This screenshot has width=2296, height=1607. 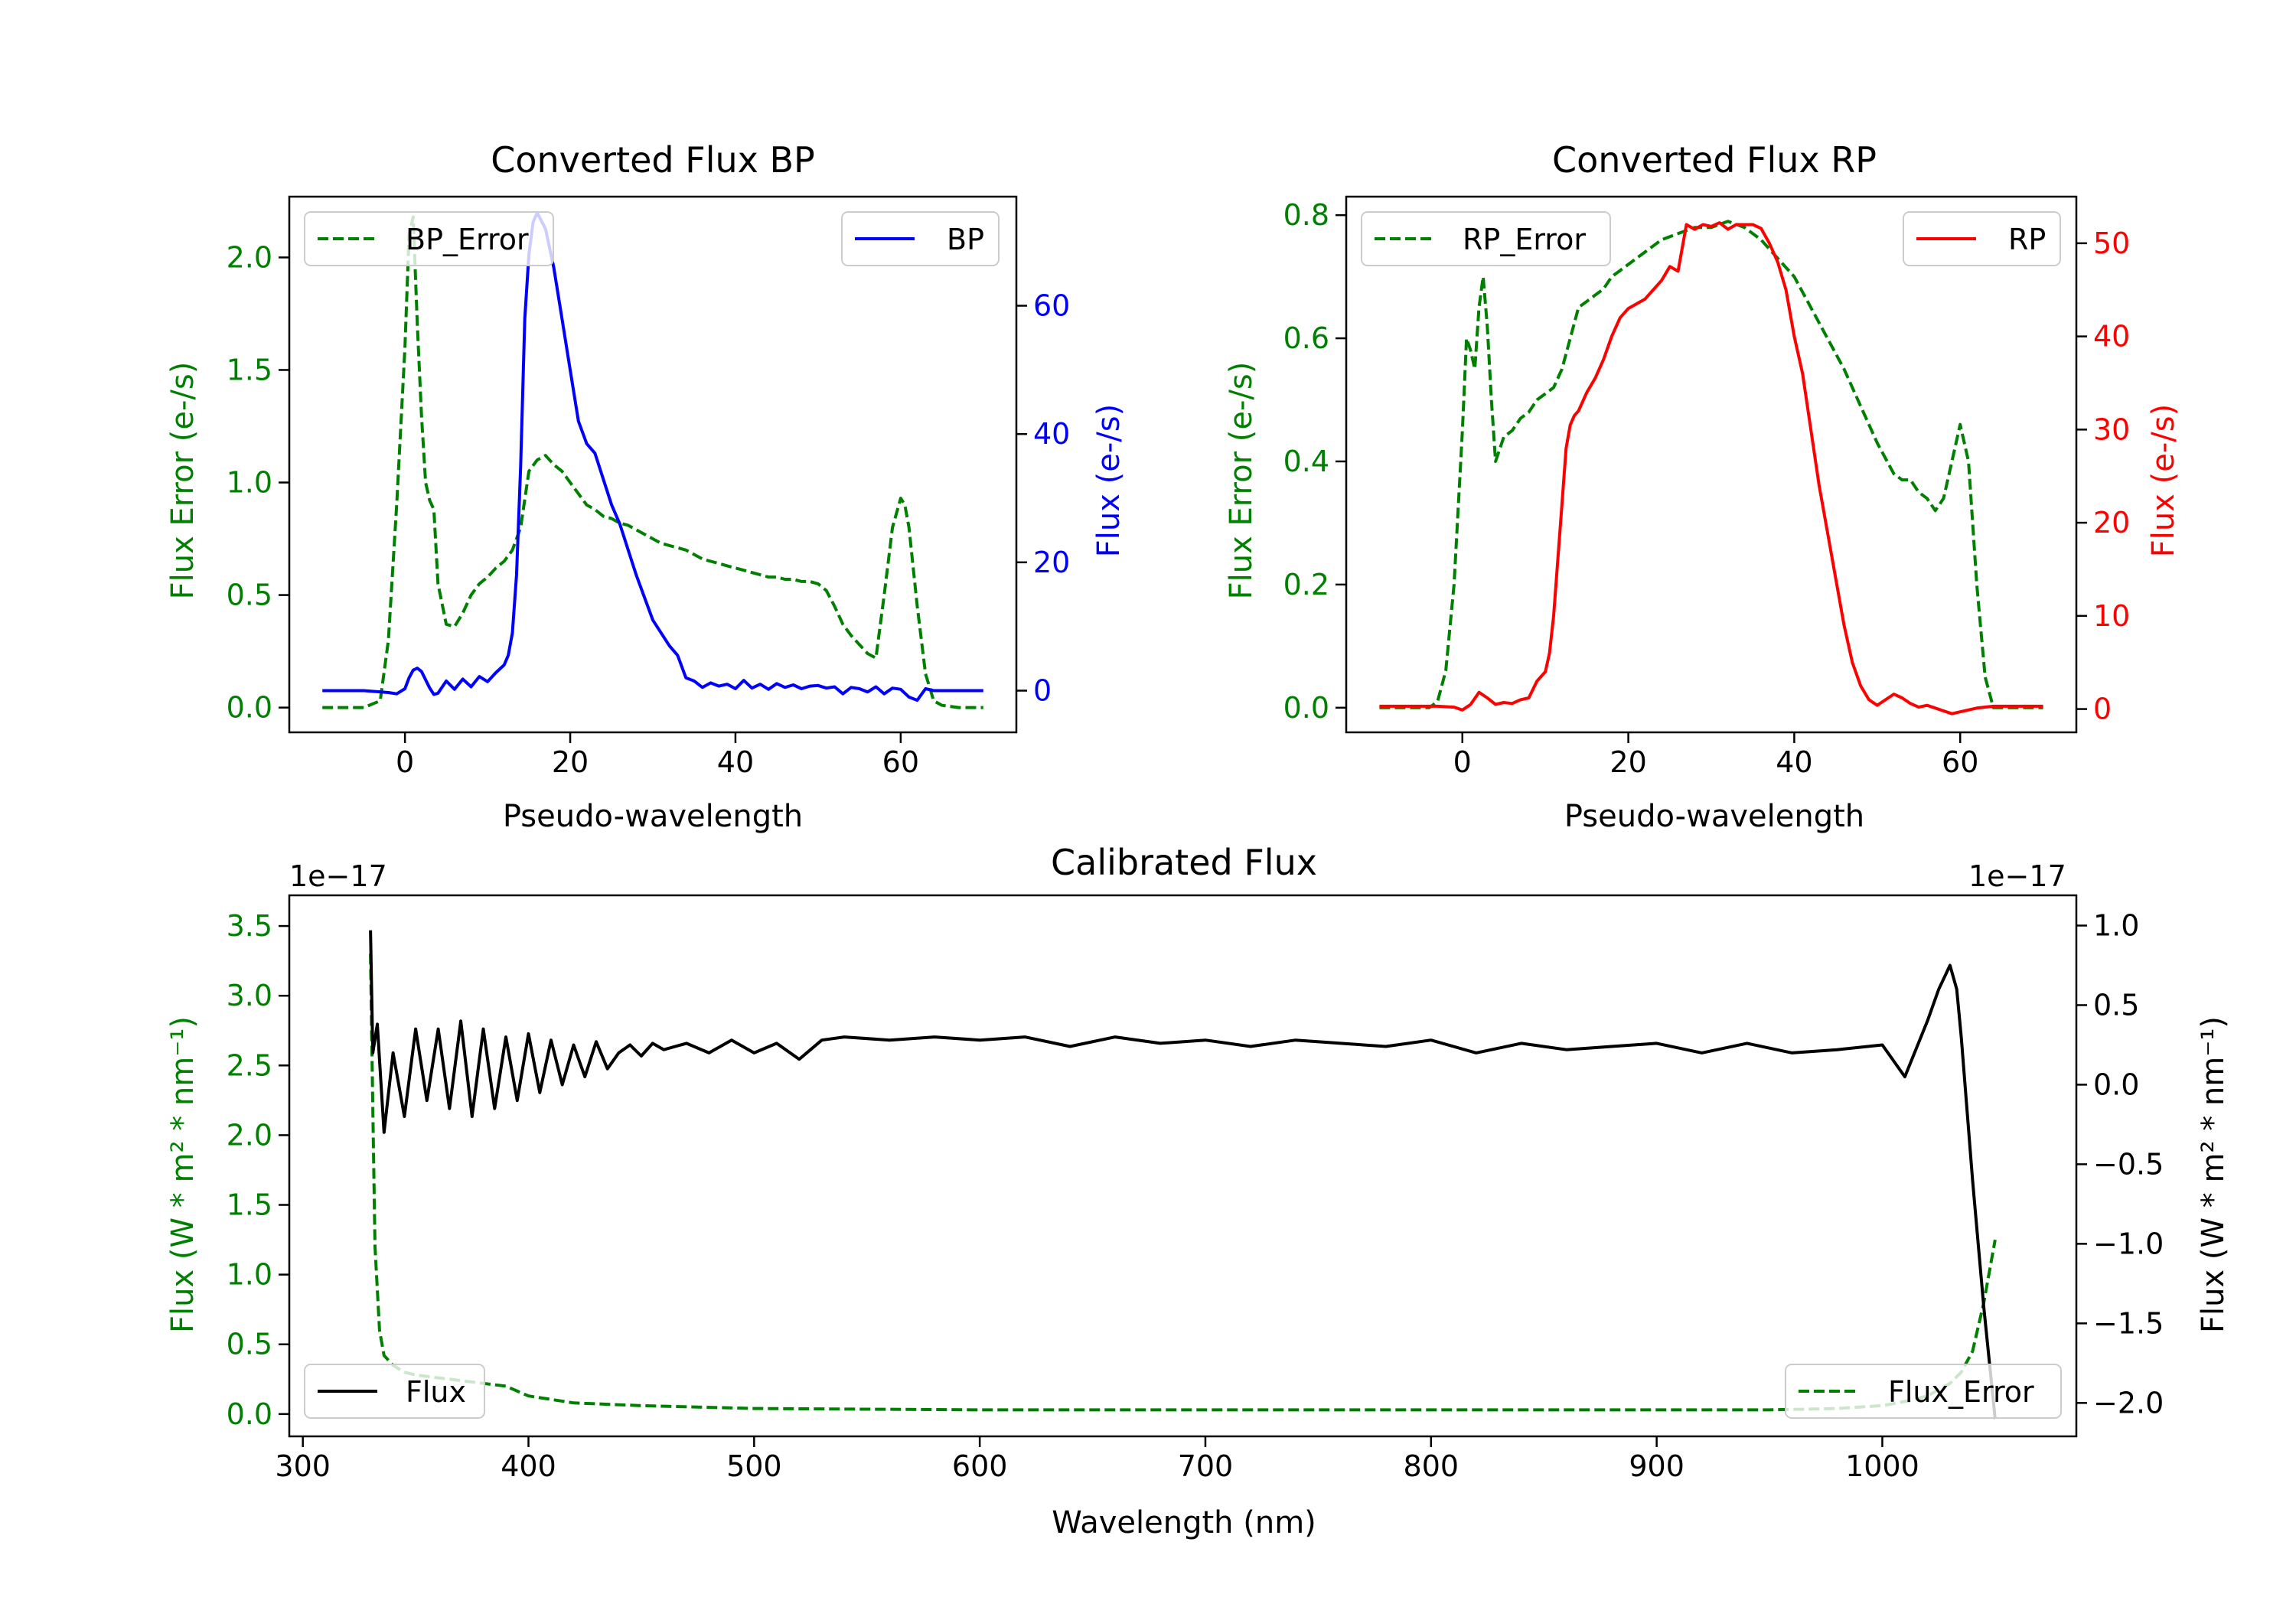 I want to click on bp-series-bp-error, so click(x=652, y=462).